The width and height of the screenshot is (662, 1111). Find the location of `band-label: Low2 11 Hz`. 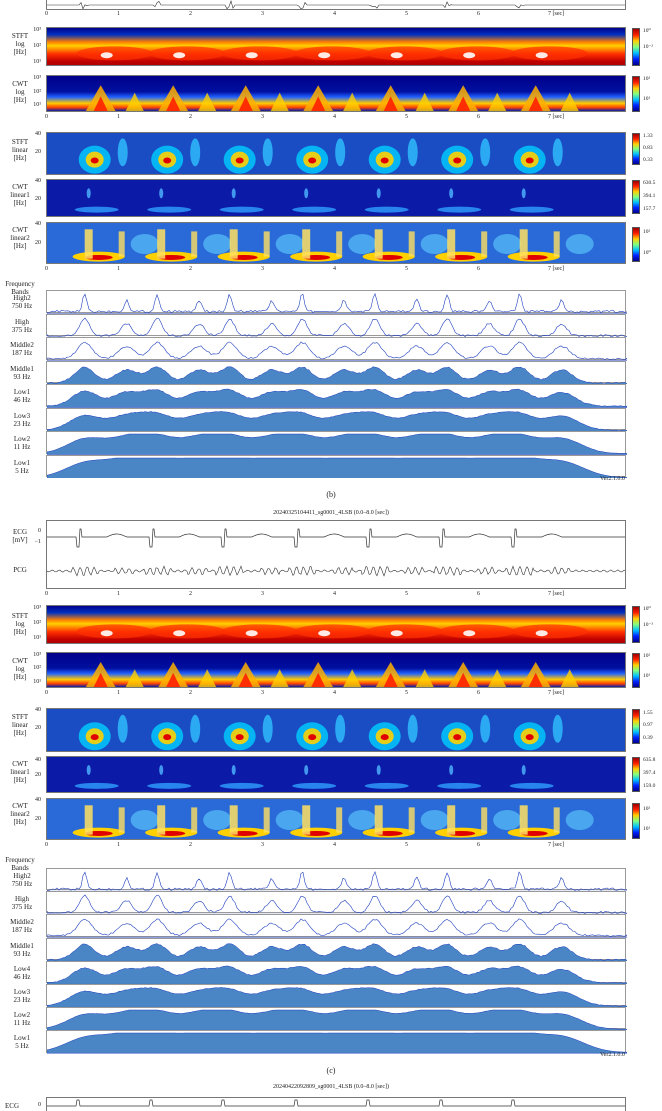

band-label: Low2 11 Hz is located at coordinates (22, 1019).